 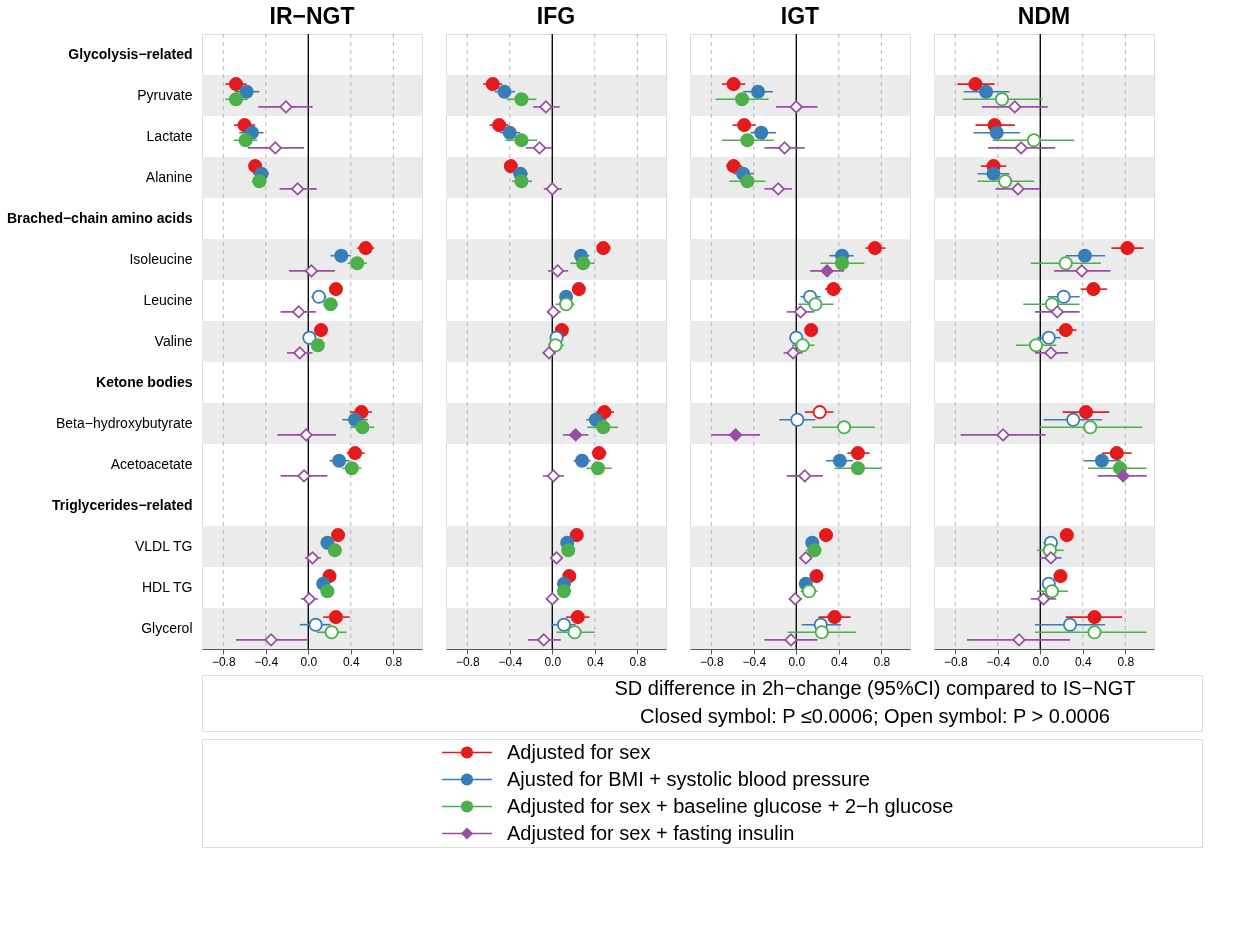 What do you see at coordinates (151, 463) in the screenshot?
I see `y-tick-label: Acetoacetate` at bounding box center [151, 463].